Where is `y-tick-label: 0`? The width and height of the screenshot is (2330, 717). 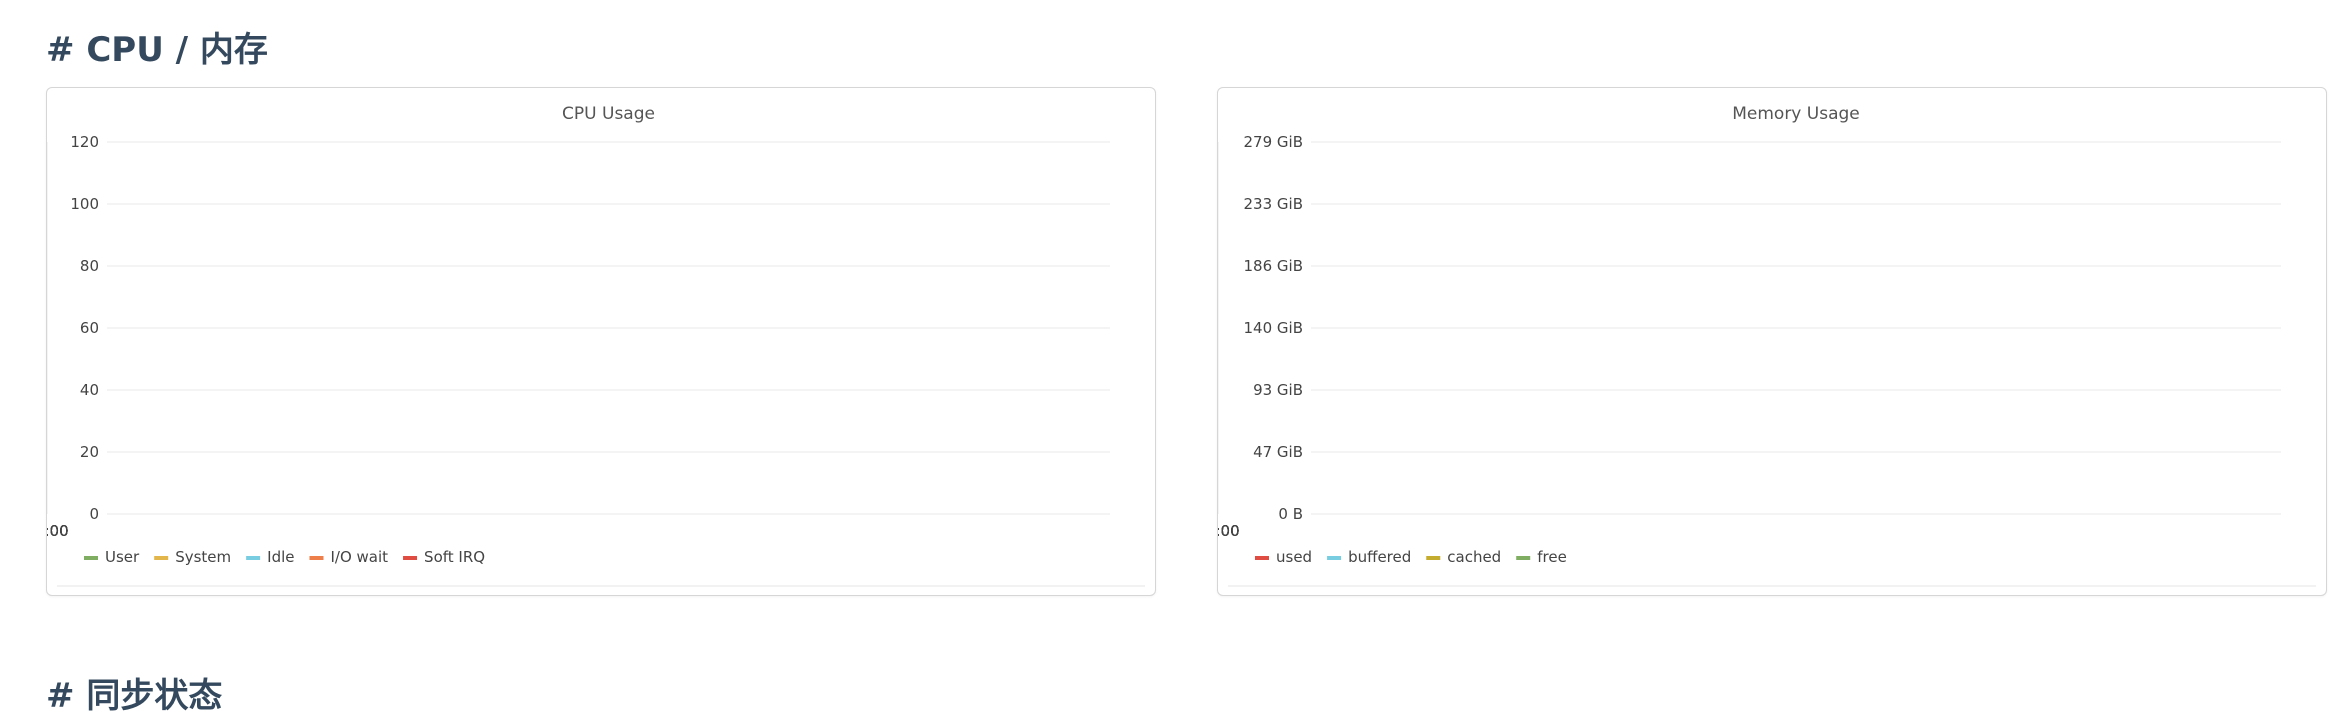
y-tick-label: 0 is located at coordinates (94, 514).